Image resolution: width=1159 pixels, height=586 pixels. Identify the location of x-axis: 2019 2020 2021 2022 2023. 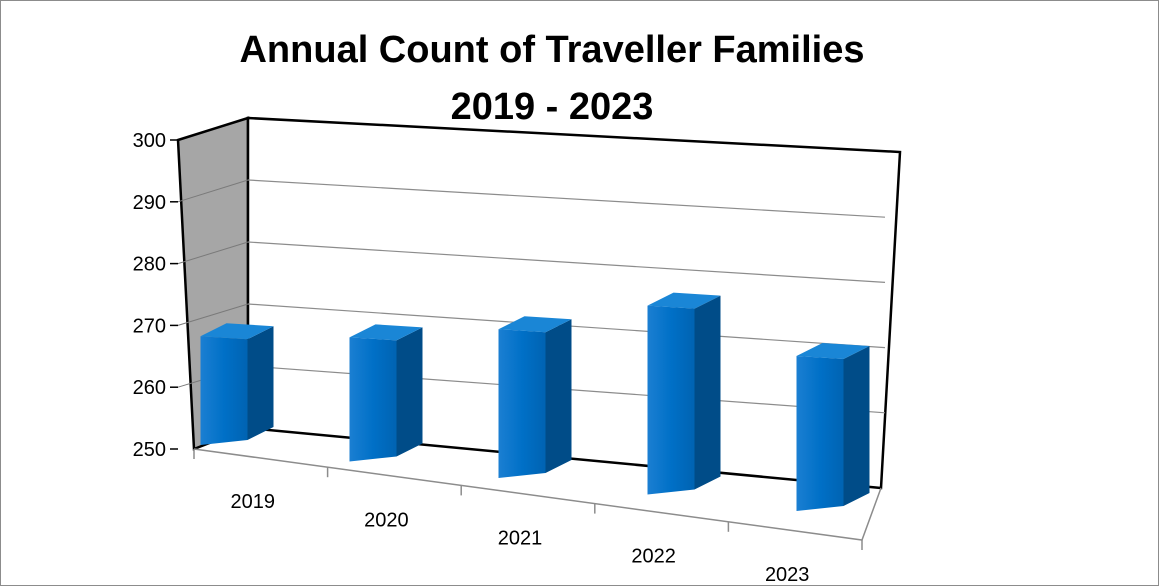
(528, 517).